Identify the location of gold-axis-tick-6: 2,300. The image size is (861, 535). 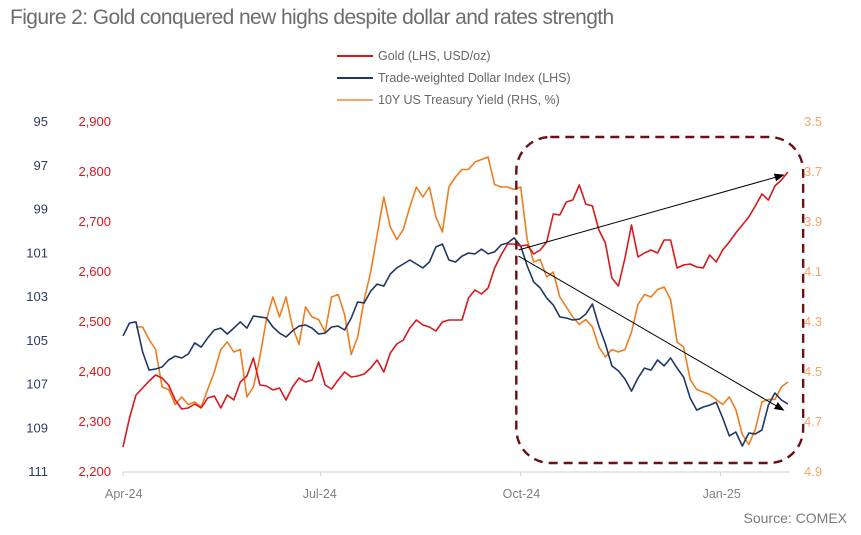
(94, 421).